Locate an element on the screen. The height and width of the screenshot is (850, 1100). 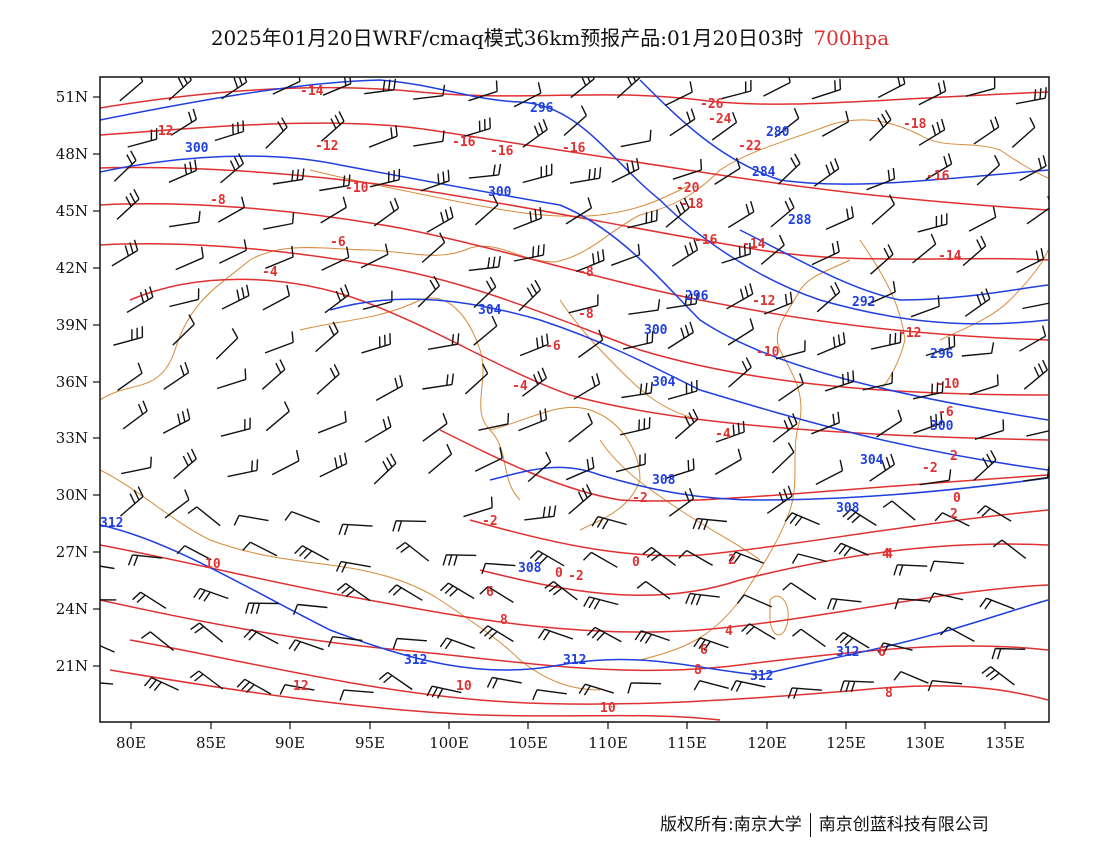
lon-label: 105E is located at coordinates (528, 743).